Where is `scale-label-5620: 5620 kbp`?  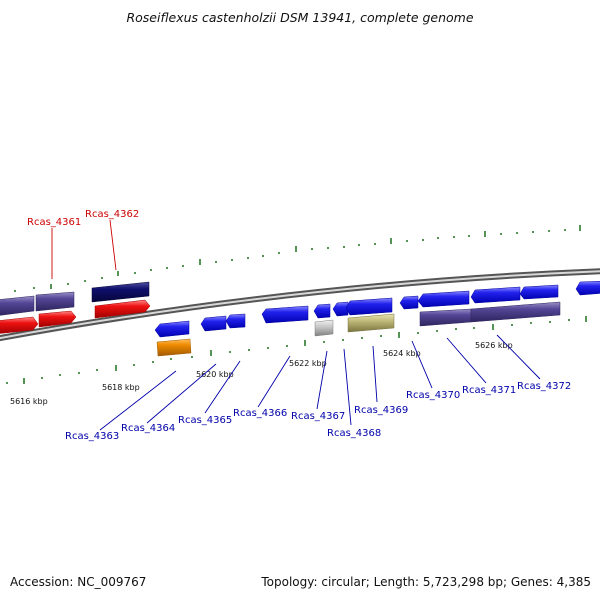 scale-label-5620: 5620 kbp is located at coordinates (215, 374).